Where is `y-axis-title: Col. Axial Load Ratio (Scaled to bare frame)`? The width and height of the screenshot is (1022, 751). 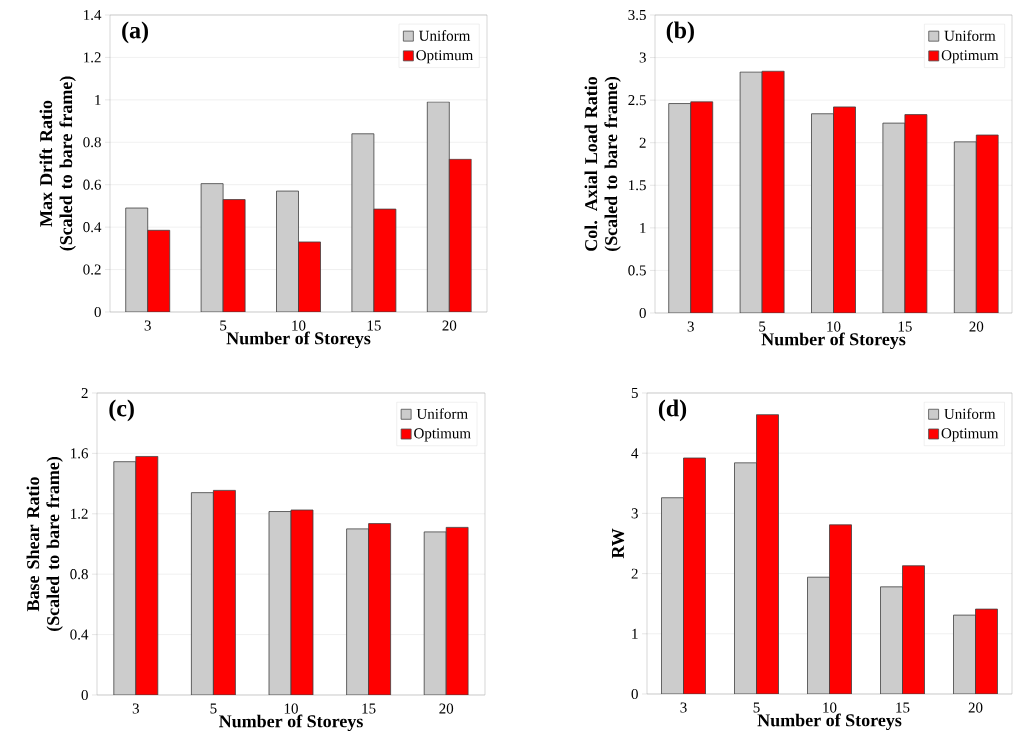 y-axis-title: Col. Axial Load Ratio (Scaled to bare frame) is located at coordinates (602, 164).